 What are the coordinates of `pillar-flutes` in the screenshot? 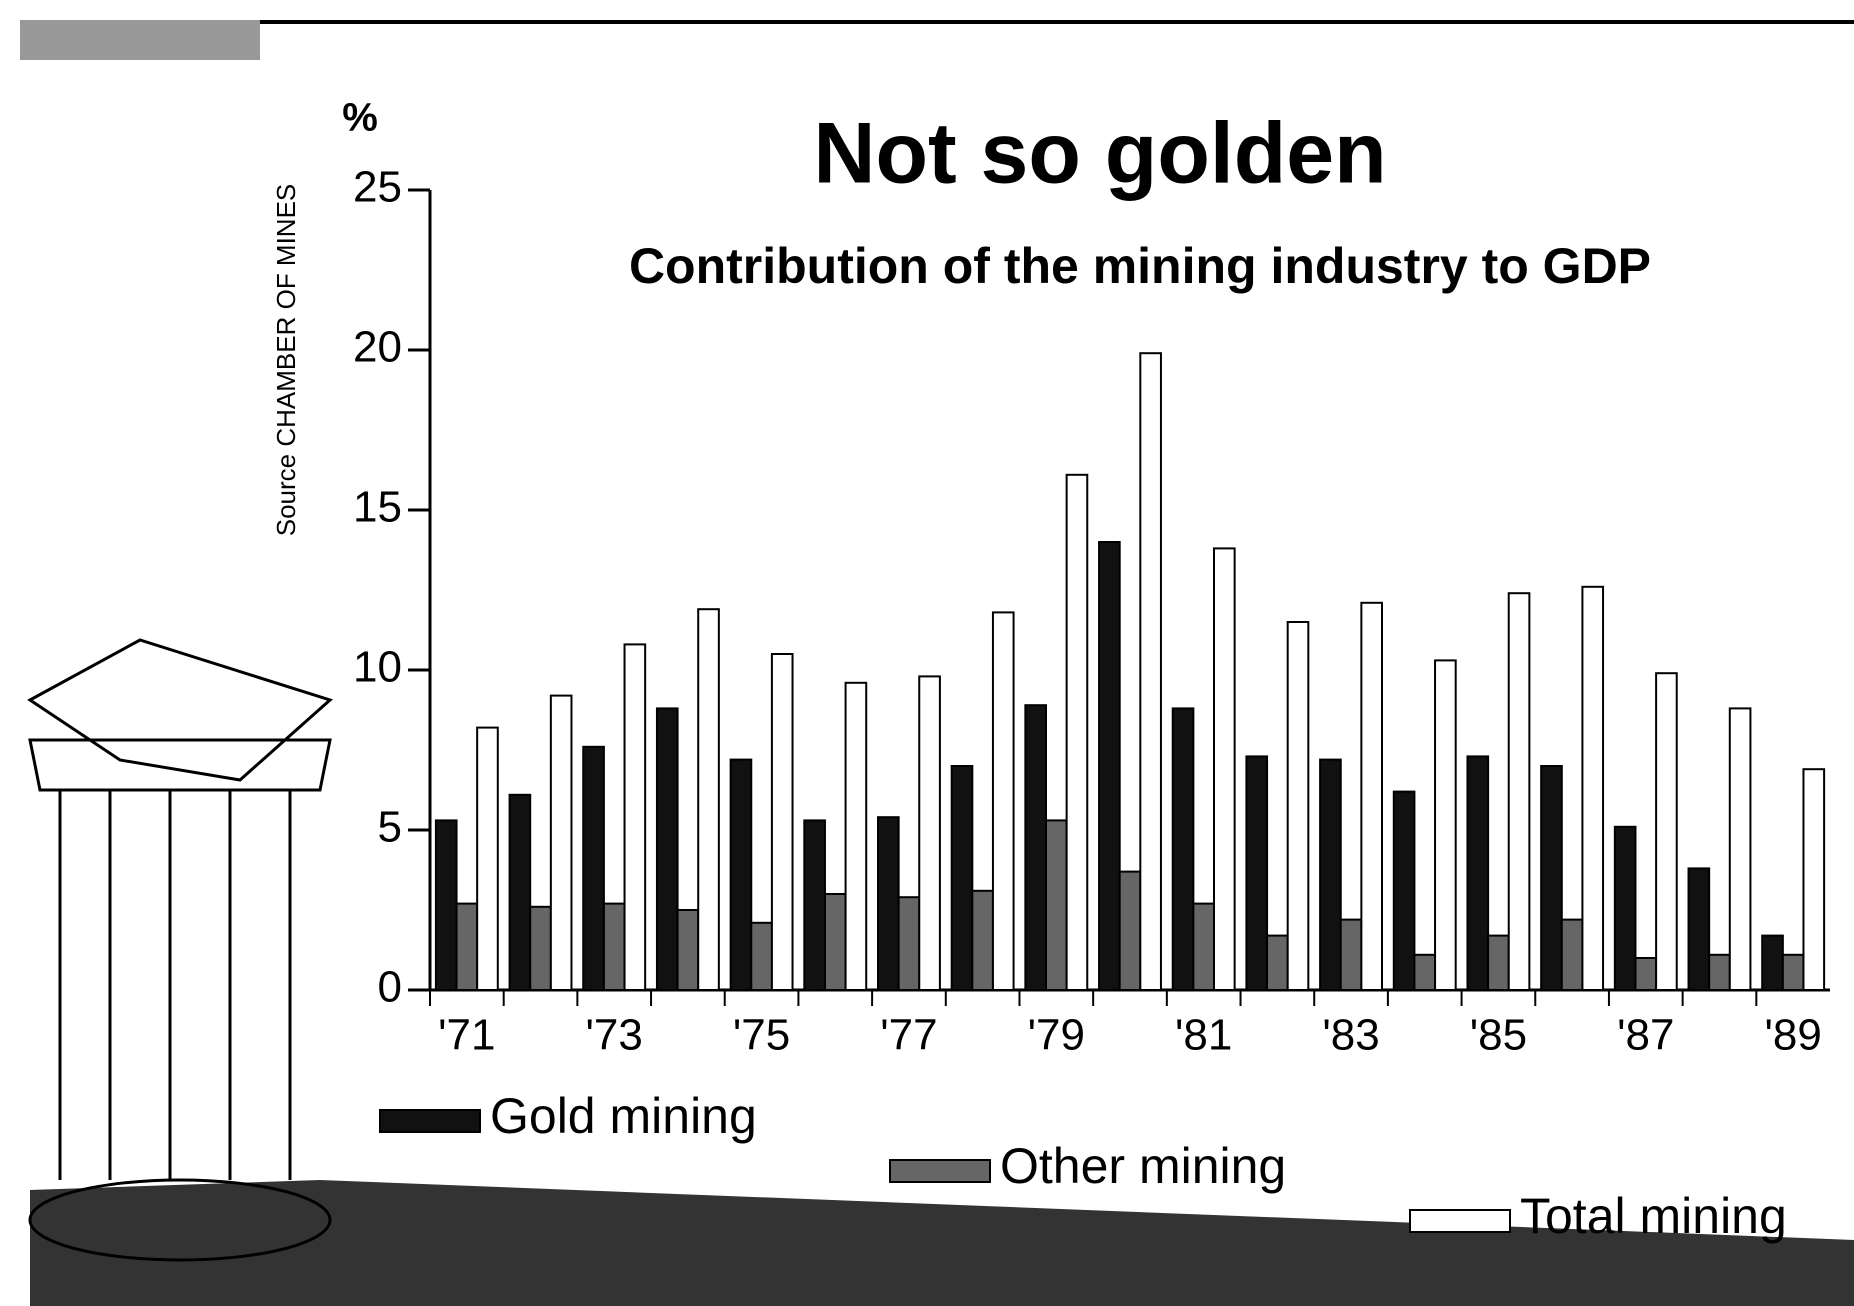 It's located at (175, 985).